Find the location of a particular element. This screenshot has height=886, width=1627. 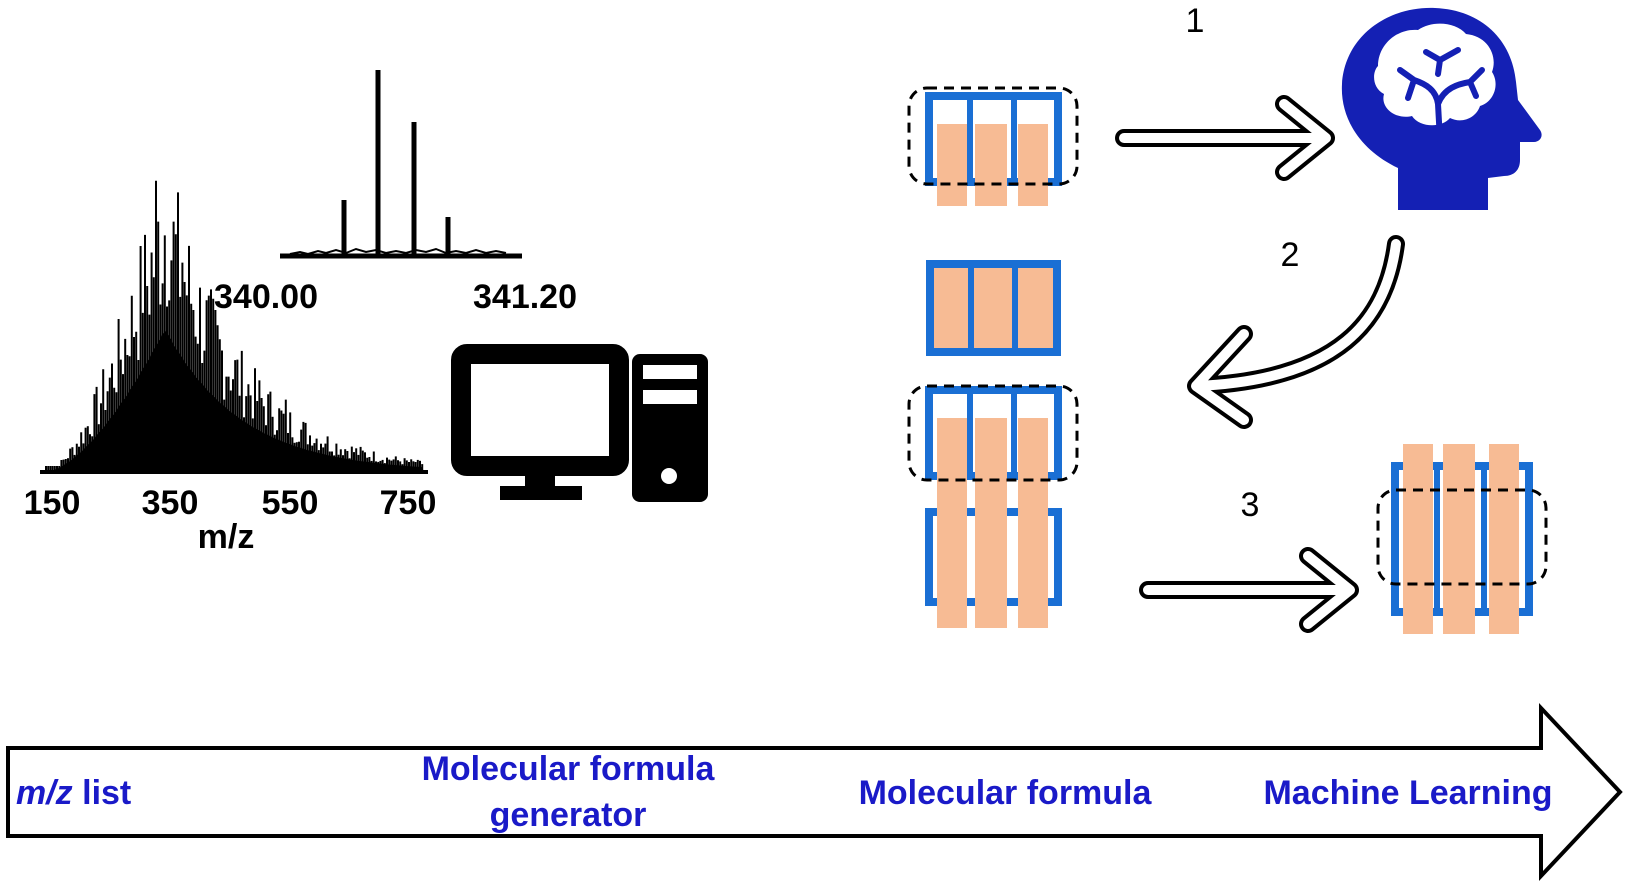

inset-noise is located at coordinates (398, 251).